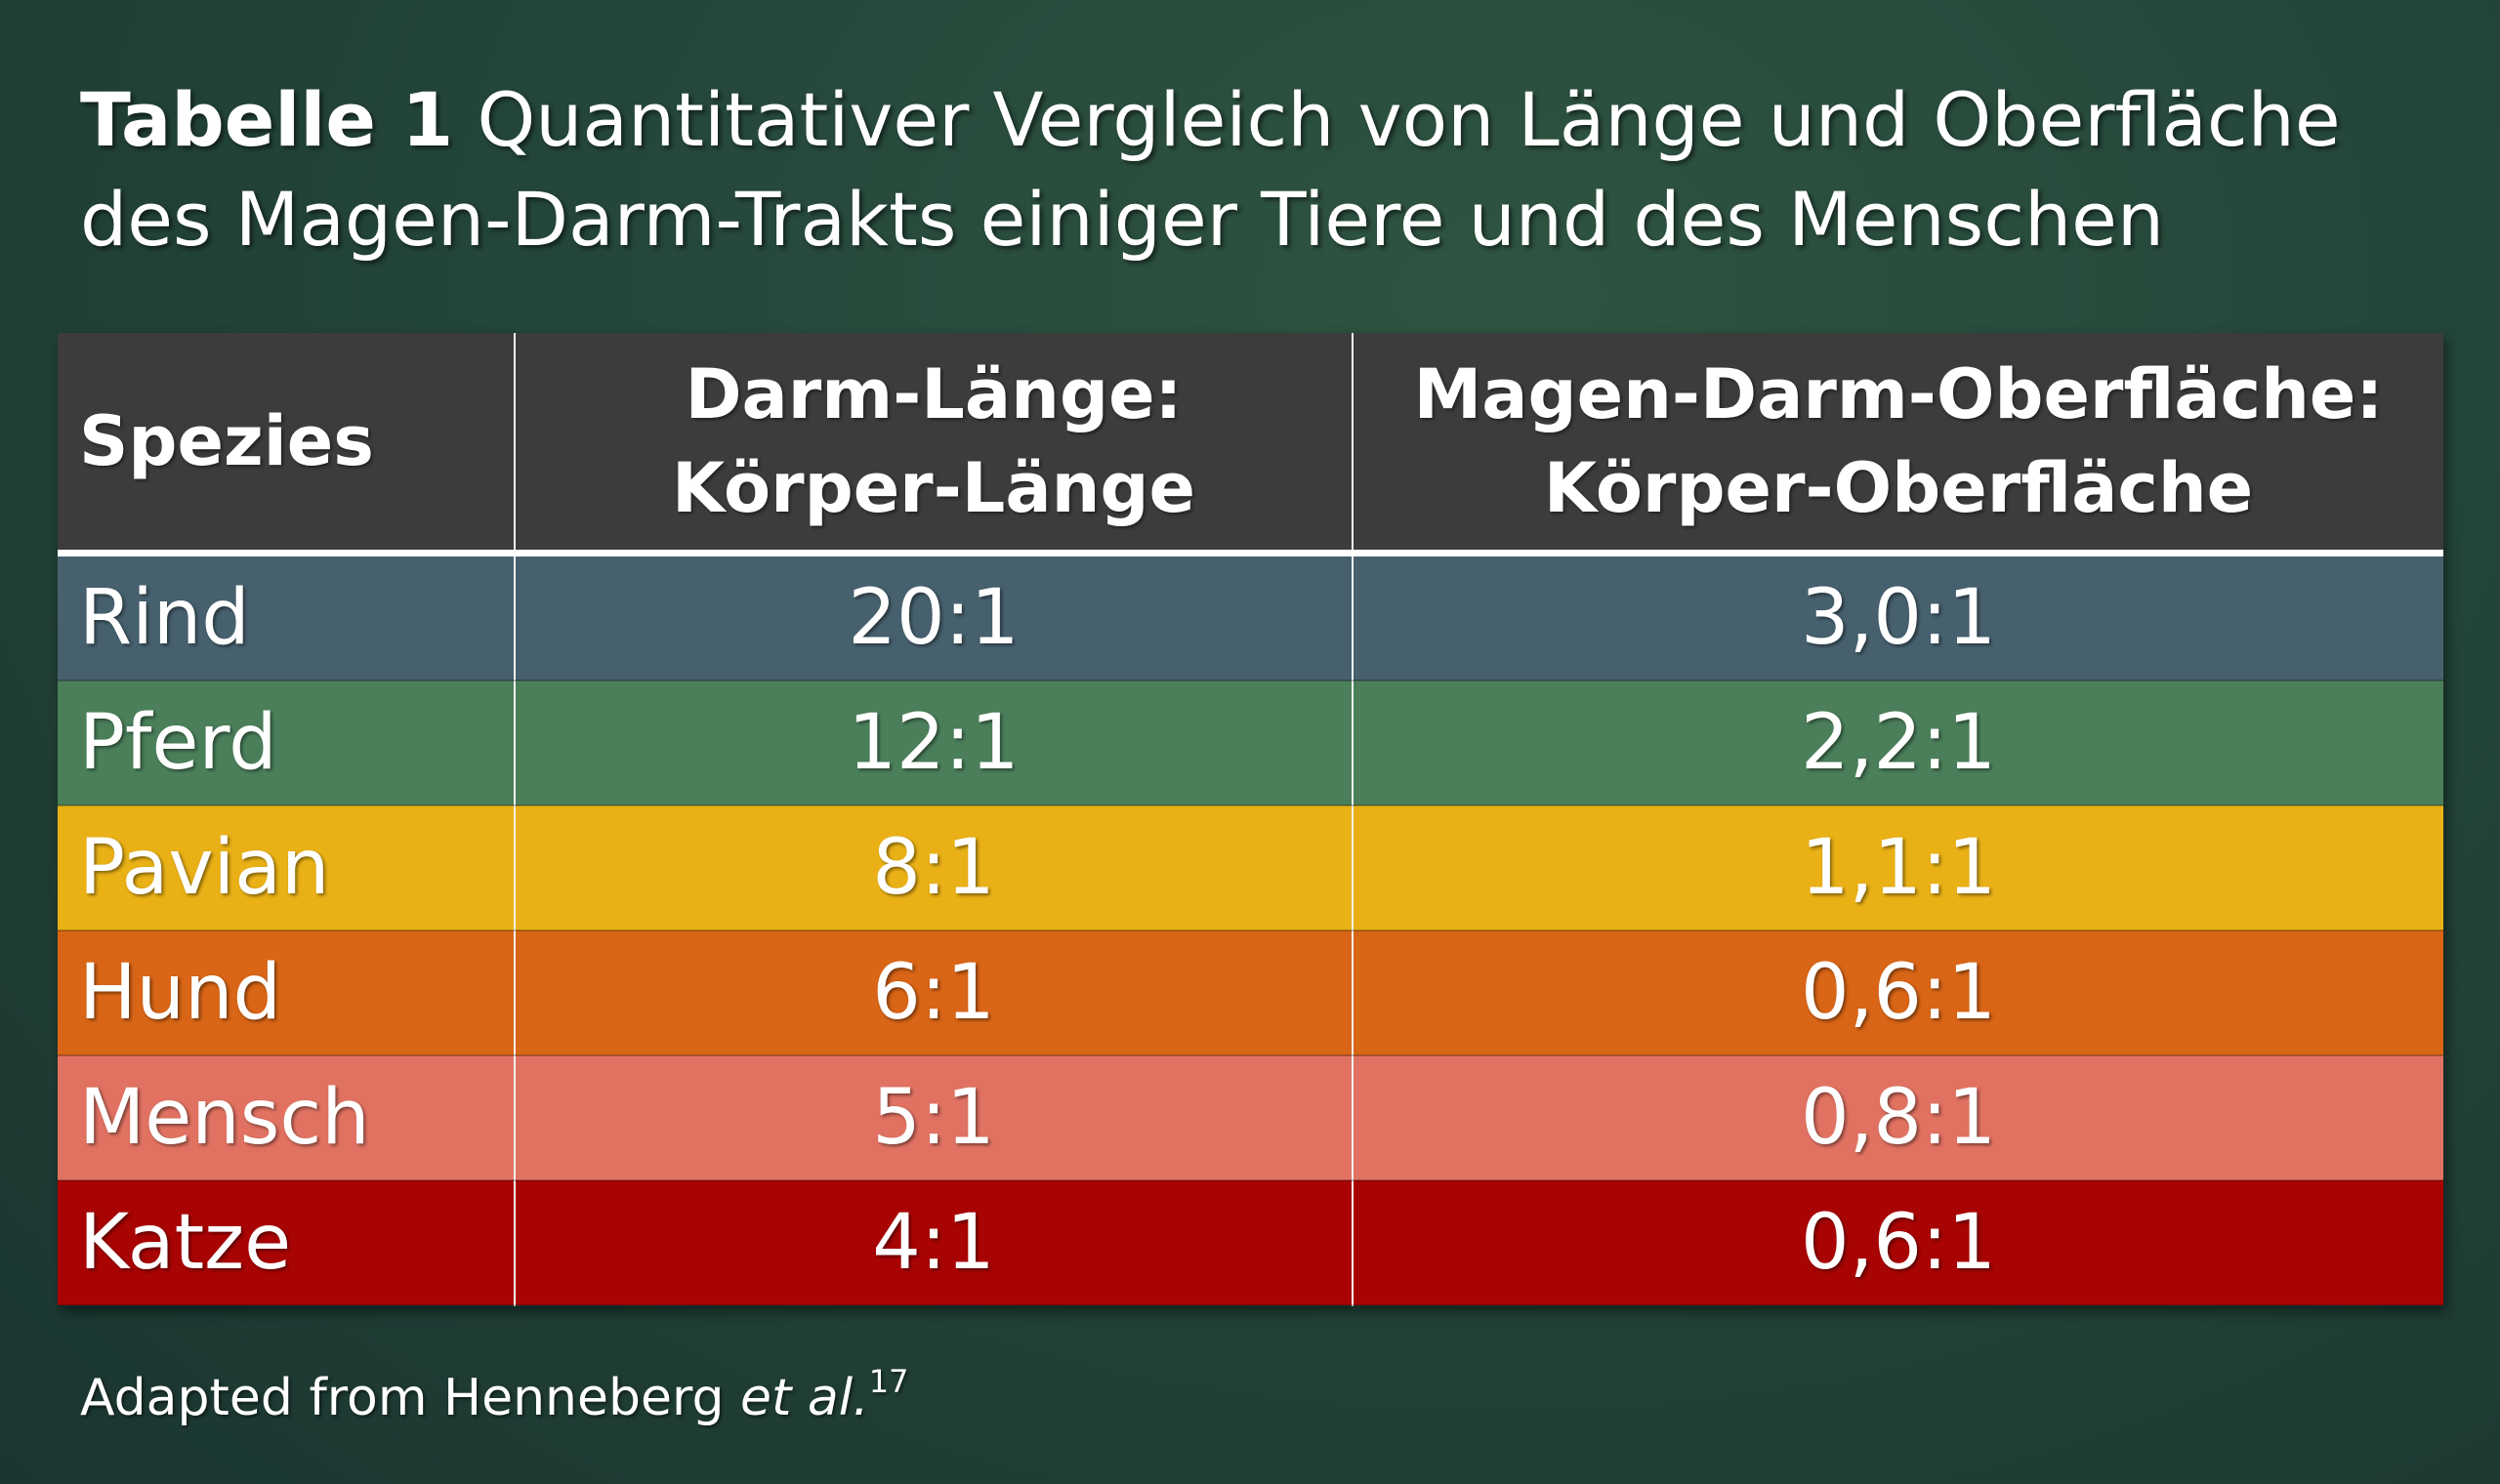 This screenshot has height=1484, width=2500. What do you see at coordinates (287, 1243) in the screenshot?
I see `species-cell: Katze` at bounding box center [287, 1243].